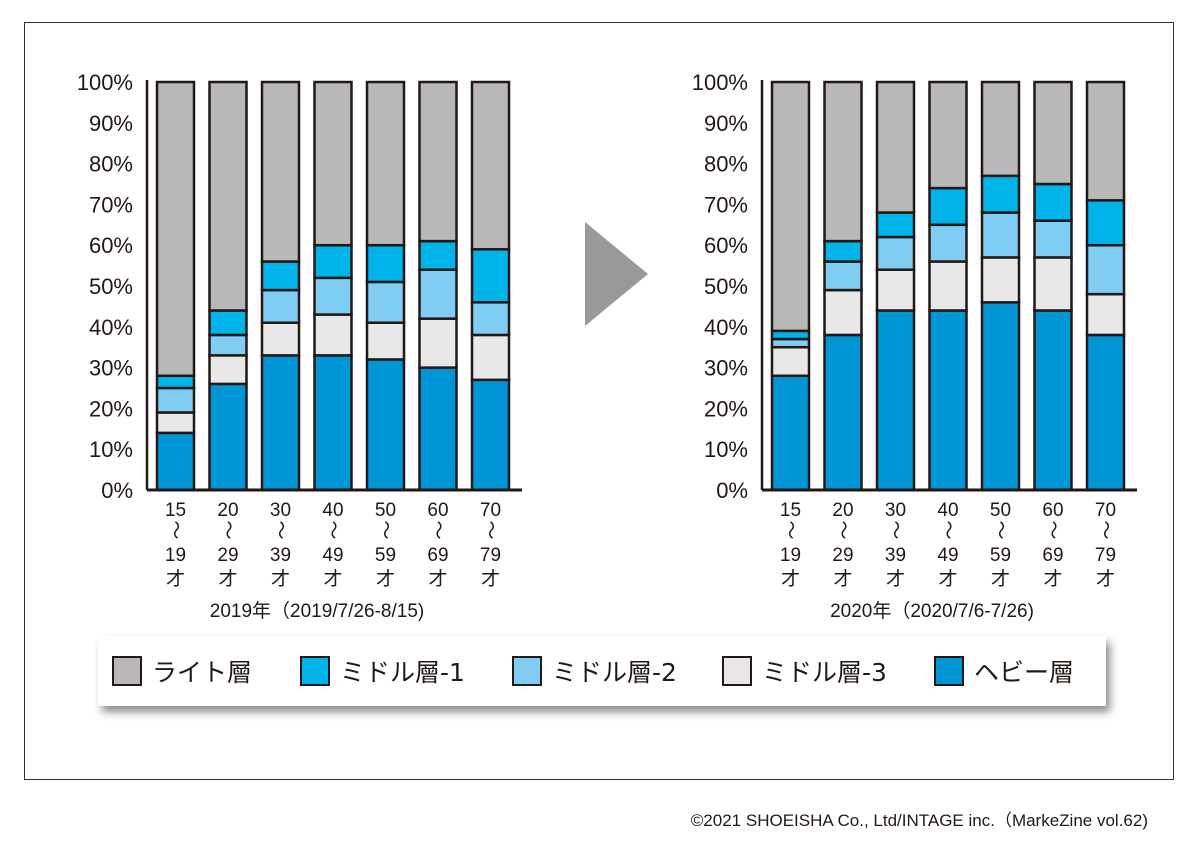 Image resolution: width=1200 pixels, height=852 pixels. What do you see at coordinates (385, 555) in the screenshot?
I see `x-tick-label: 59` at bounding box center [385, 555].